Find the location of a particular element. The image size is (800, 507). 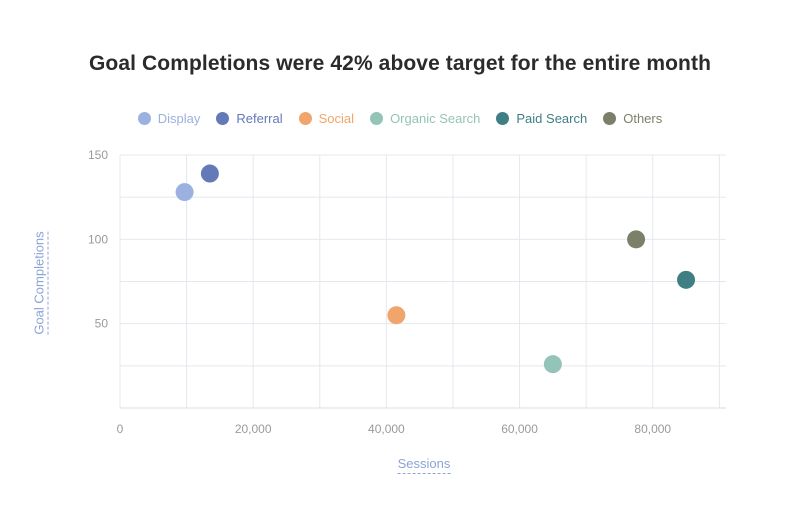

x-tick-label: 80,000 is located at coordinates (652, 429).